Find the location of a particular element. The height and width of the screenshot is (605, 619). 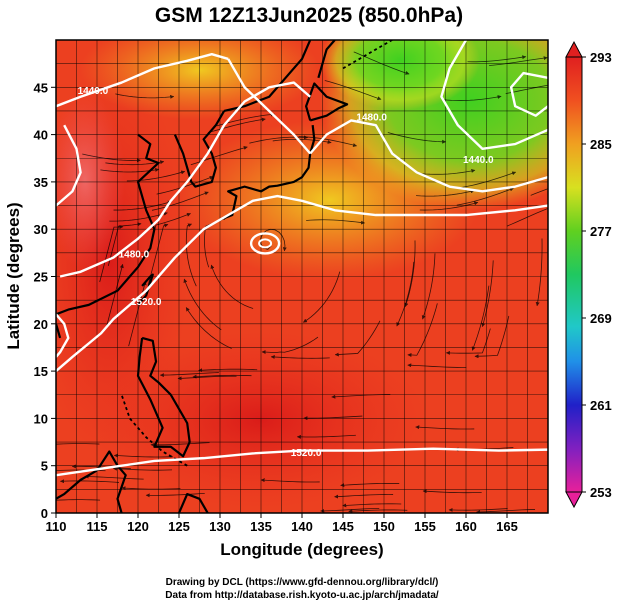

x-tick-label: 150 is located at coordinates (384, 526).